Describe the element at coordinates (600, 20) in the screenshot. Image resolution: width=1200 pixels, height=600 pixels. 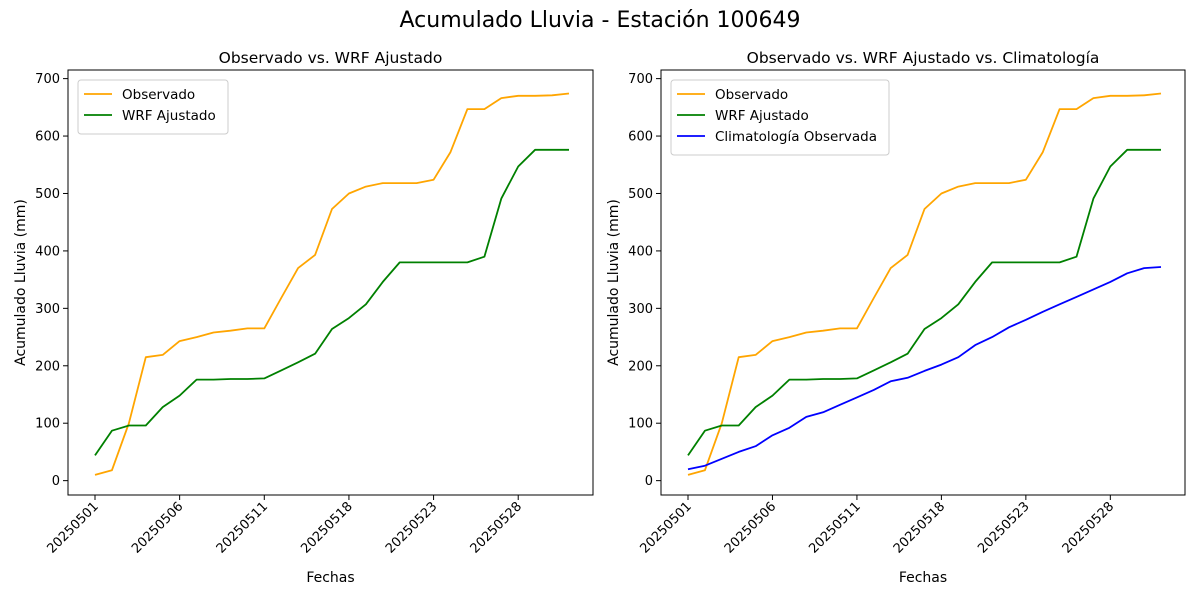
I see `figure-title: Acumulado Lluvia - Estación 100649` at that location.